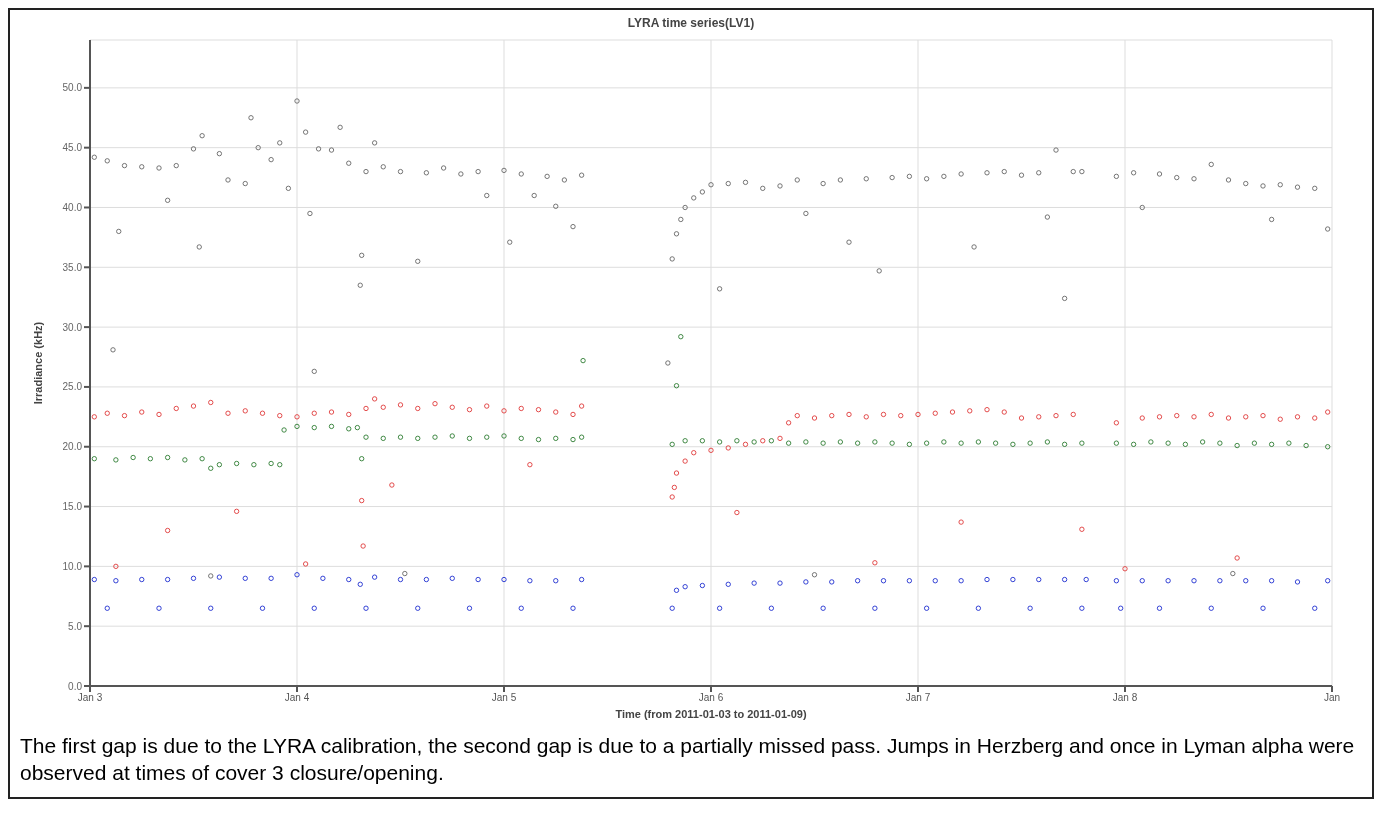  What do you see at coordinates (1125, 698) in the screenshot?
I see `x-tick-label: Jan 8` at bounding box center [1125, 698].